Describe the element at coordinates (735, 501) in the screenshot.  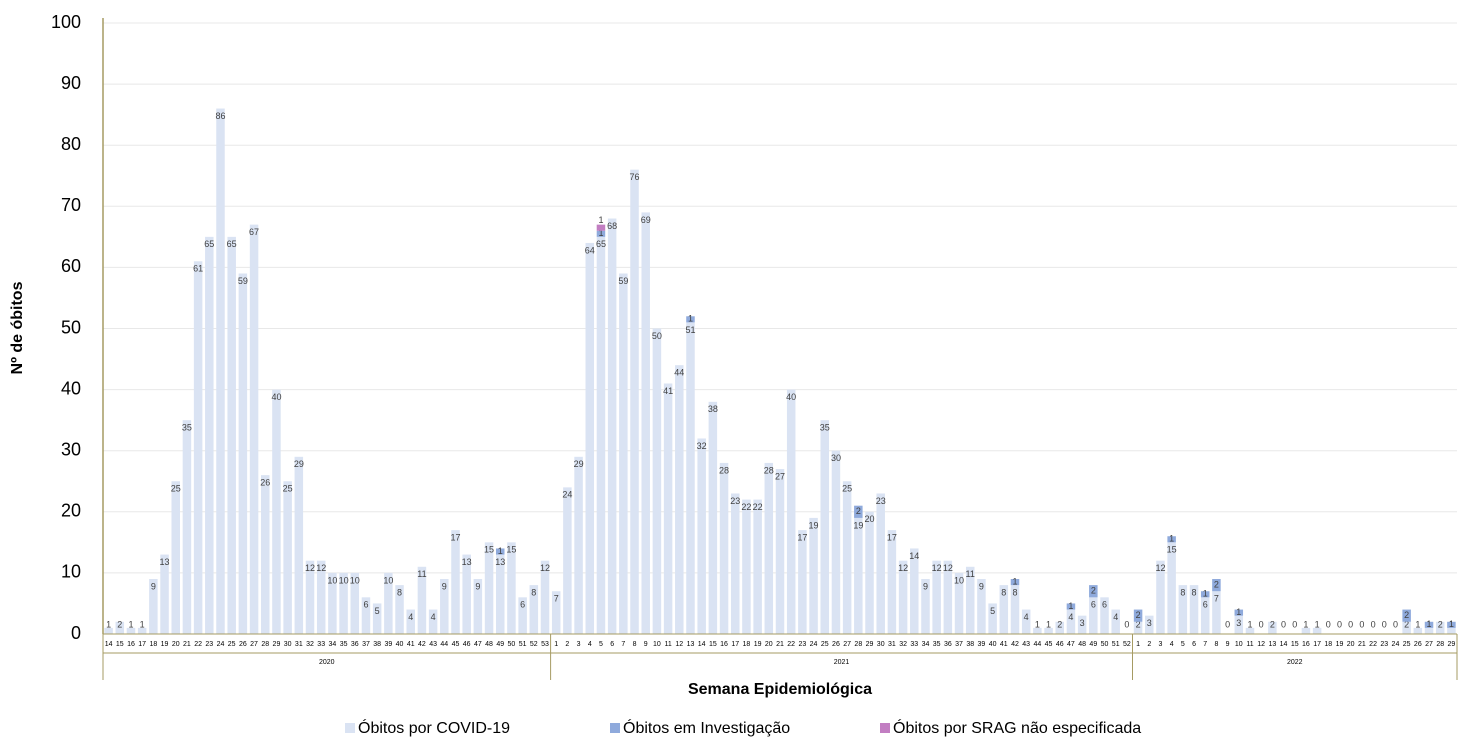
I see `data-label: 23` at that location.